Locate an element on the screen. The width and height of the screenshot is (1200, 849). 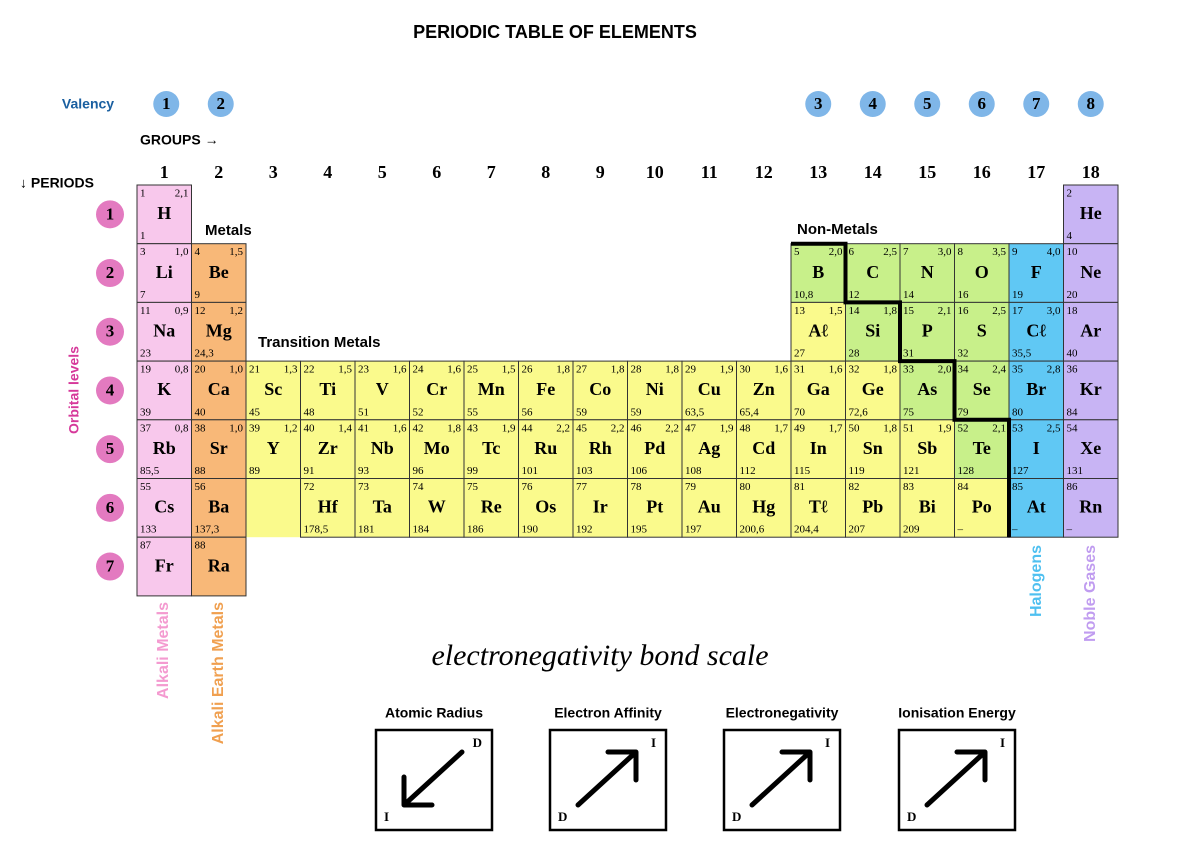
atomic-mass: 121 is located at coordinates (911, 471).